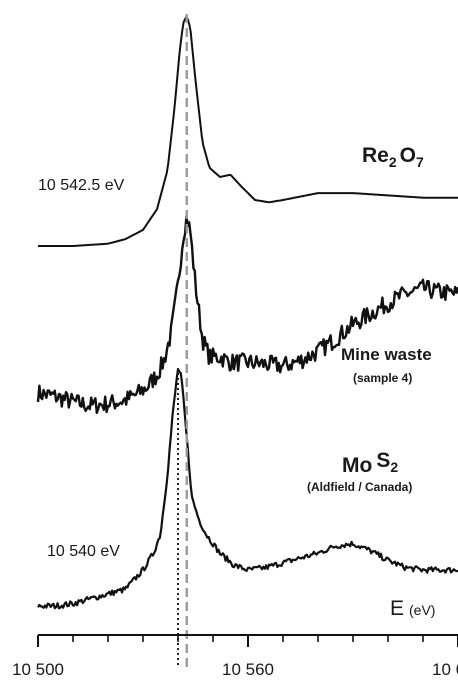 This screenshot has width=458, height=680. What do you see at coordinates (393, 157) in the screenshot?
I see `series-label-re2o7: Re2 O7` at bounding box center [393, 157].